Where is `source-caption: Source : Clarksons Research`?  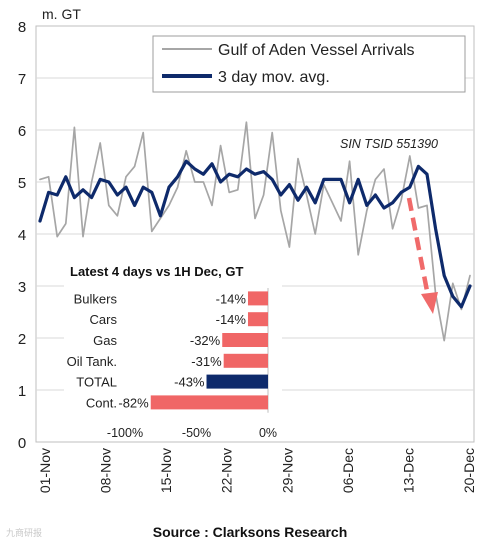 source-caption: Source : Clarksons Research is located at coordinates (250, 532).